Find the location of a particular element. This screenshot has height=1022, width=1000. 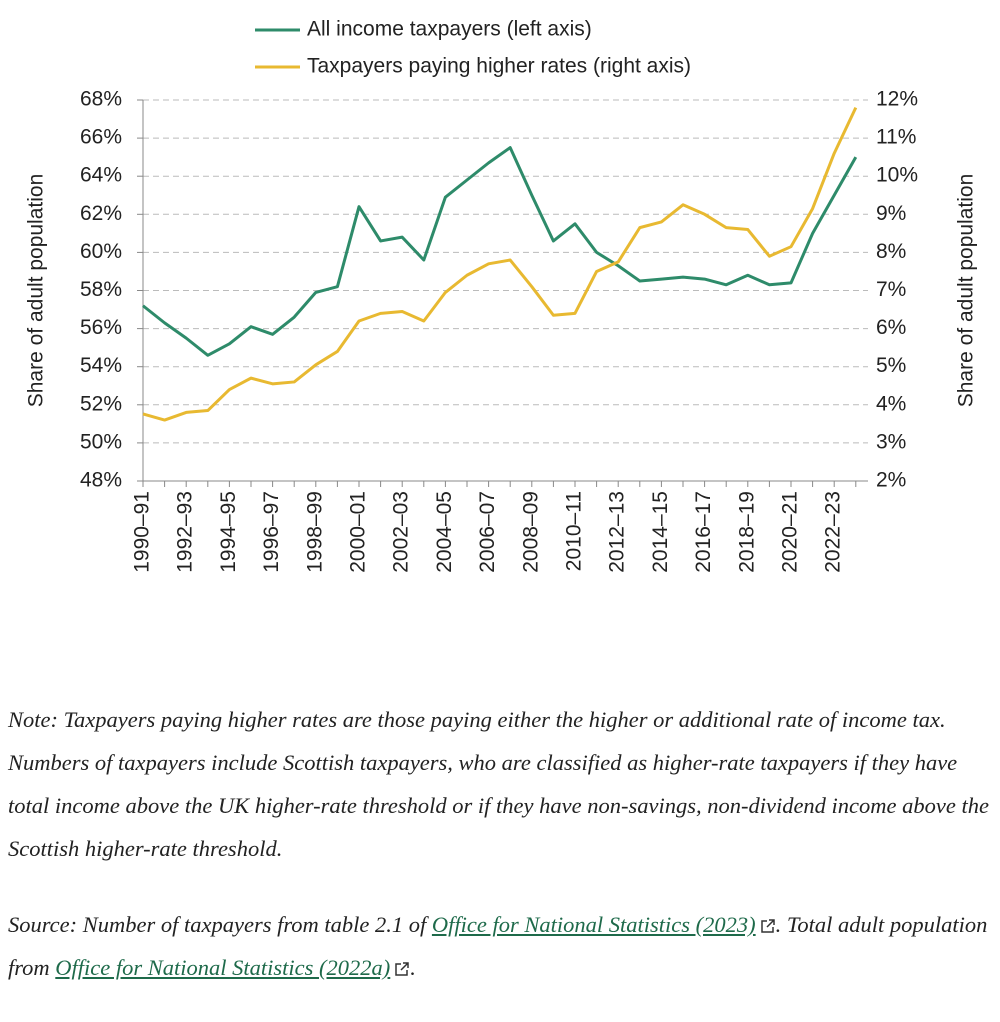

x-tick-label: 2014–15 is located at coordinates (660, 532).